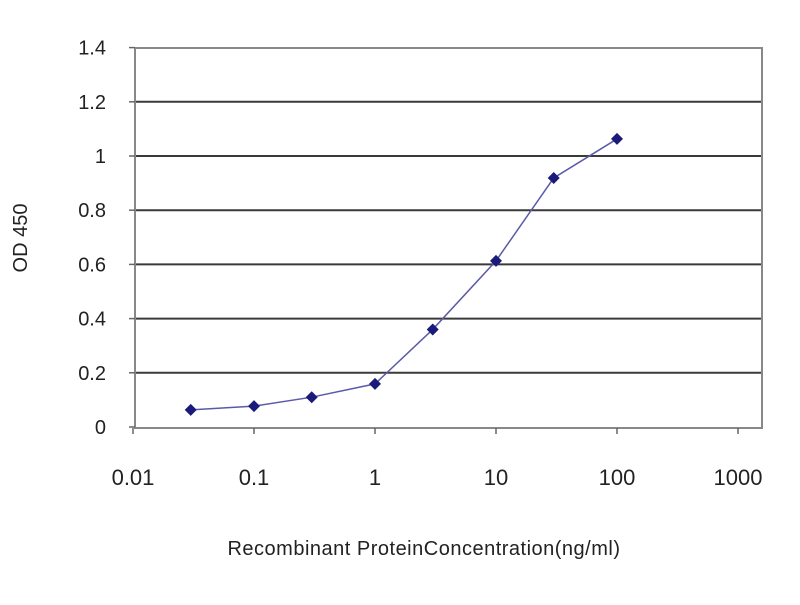 This screenshot has width=800, height=605. What do you see at coordinates (100, 428) in the screenshot?
I see `y-tick-label: 0` at bounding box center [100, 428].